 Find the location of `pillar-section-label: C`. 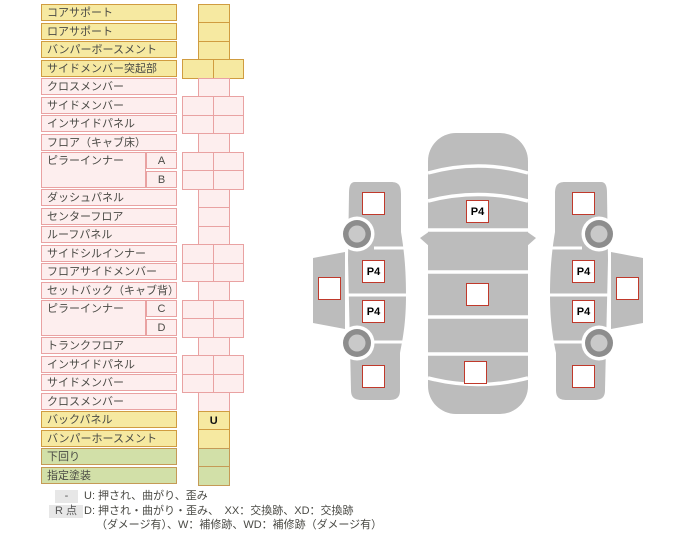

pillar-section-label: C is located at coordinates (161, 308).